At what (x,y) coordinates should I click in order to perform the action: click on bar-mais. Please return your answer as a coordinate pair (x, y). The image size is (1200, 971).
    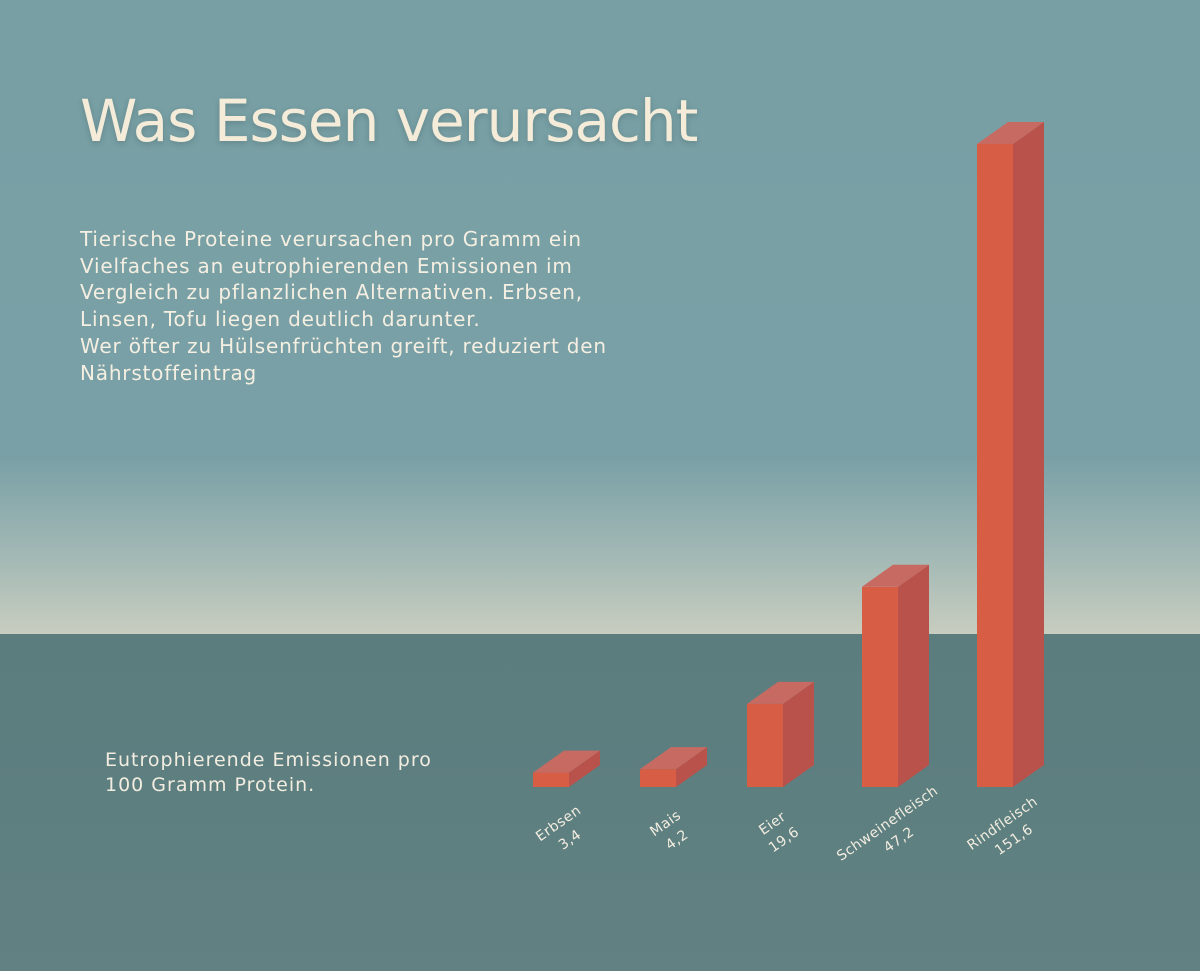
    Looking at the image, I should click on (673, 767).